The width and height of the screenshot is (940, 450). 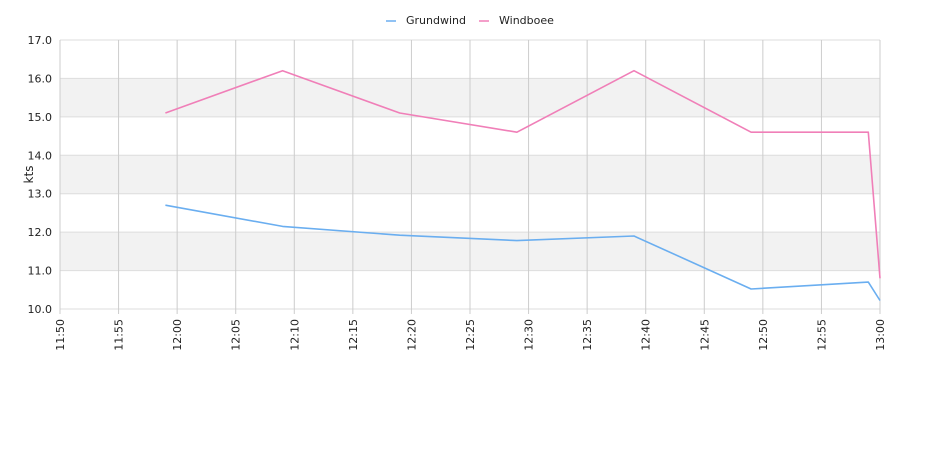 What do you see at coordinates (40, 194) in the screenshot?
I see `y-tick-label: 13.0` at bounding box center [40, 194].